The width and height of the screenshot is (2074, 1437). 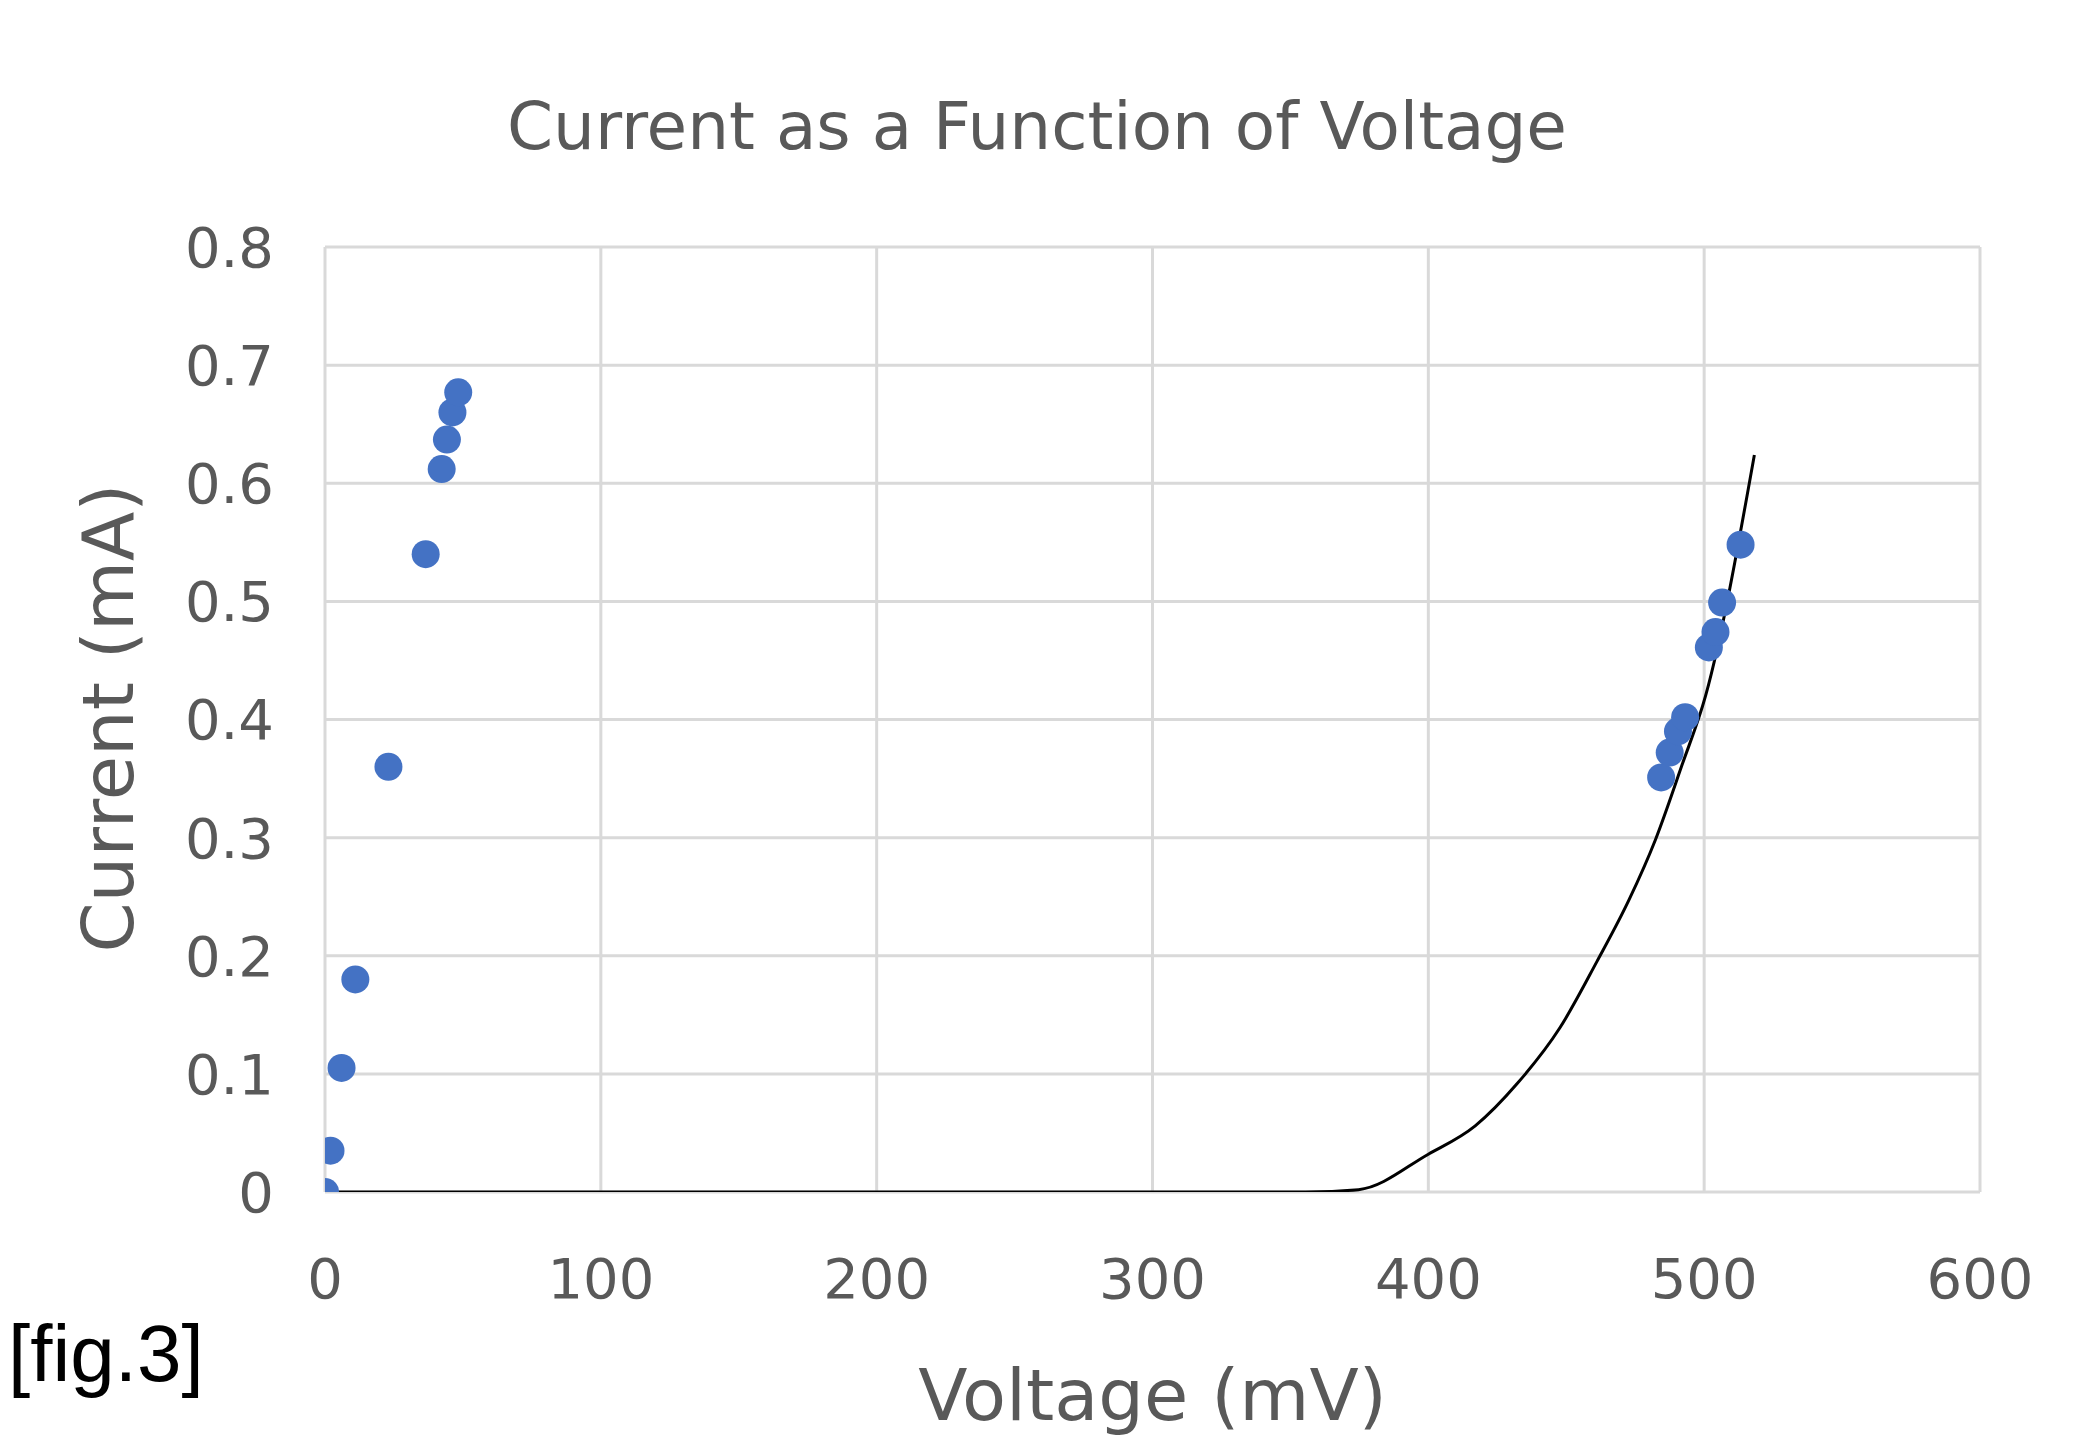 What do you see at coordinates (229, 720) in the screenshot?
I see `y-tick-label: 0.4` at bounding box center [229, 720].